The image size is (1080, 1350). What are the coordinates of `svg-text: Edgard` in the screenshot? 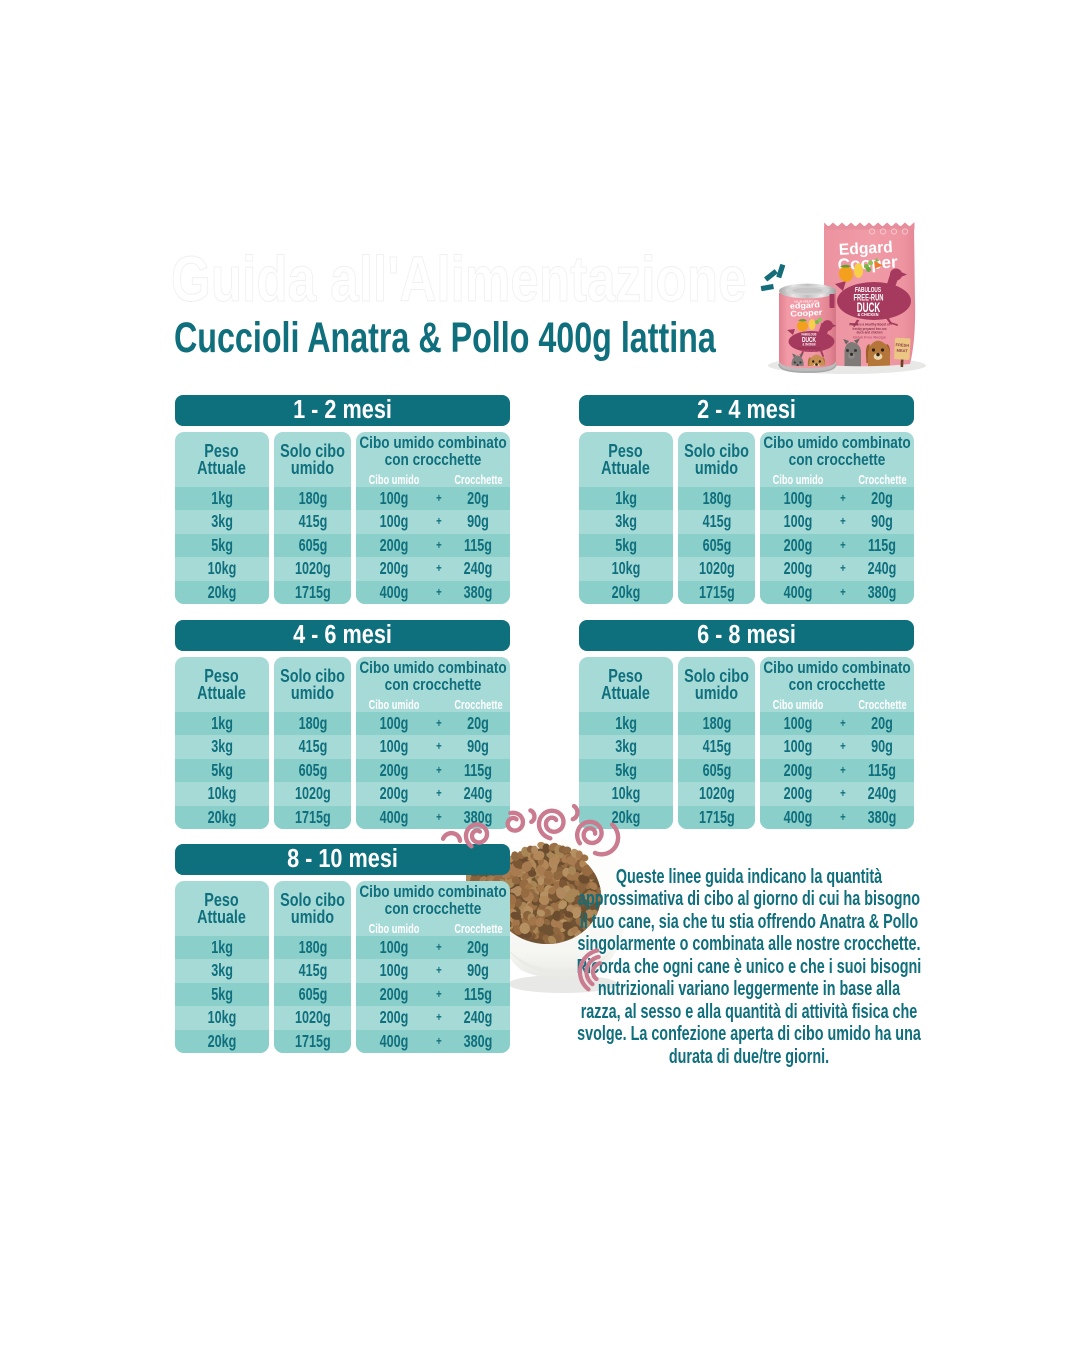 It's located at (865, 249).